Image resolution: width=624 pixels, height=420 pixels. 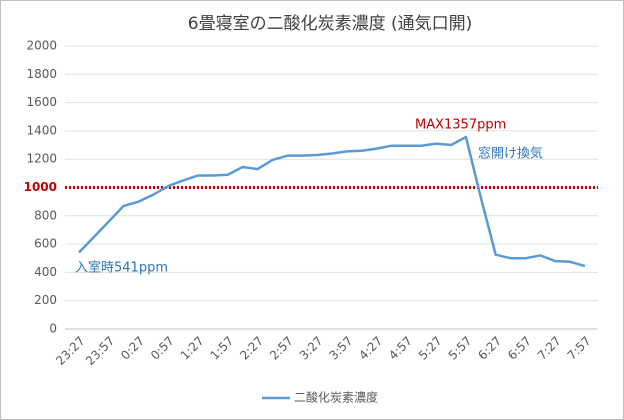 I want to click on y-tick-label: 400, so click(x=45, y=272).